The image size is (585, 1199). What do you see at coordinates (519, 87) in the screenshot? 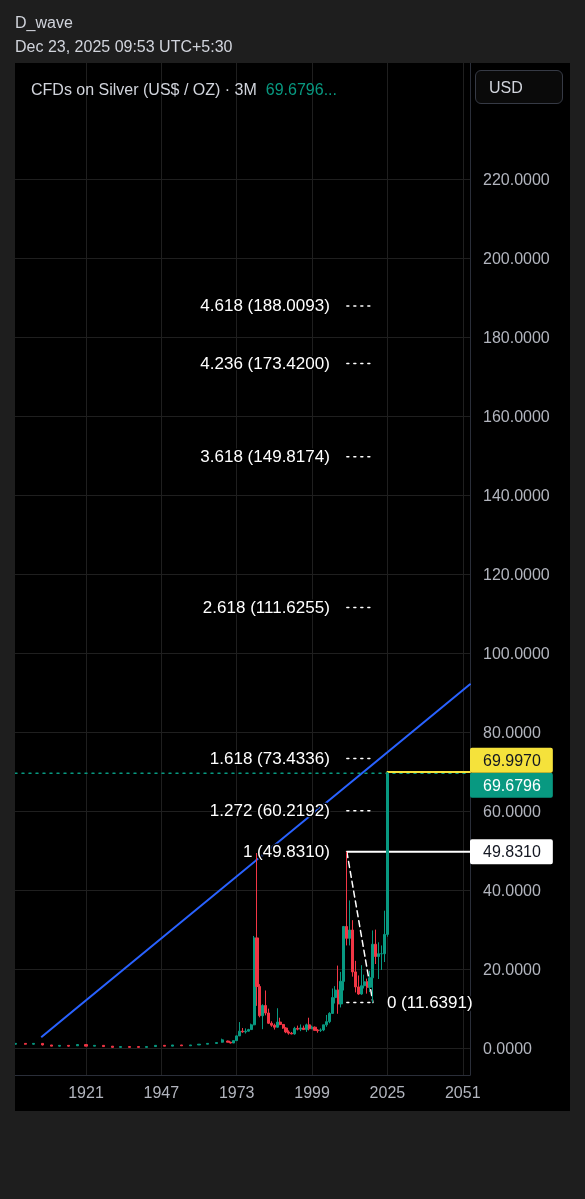
I see `y-axis-title: USD` at bounding box center [519, 87].